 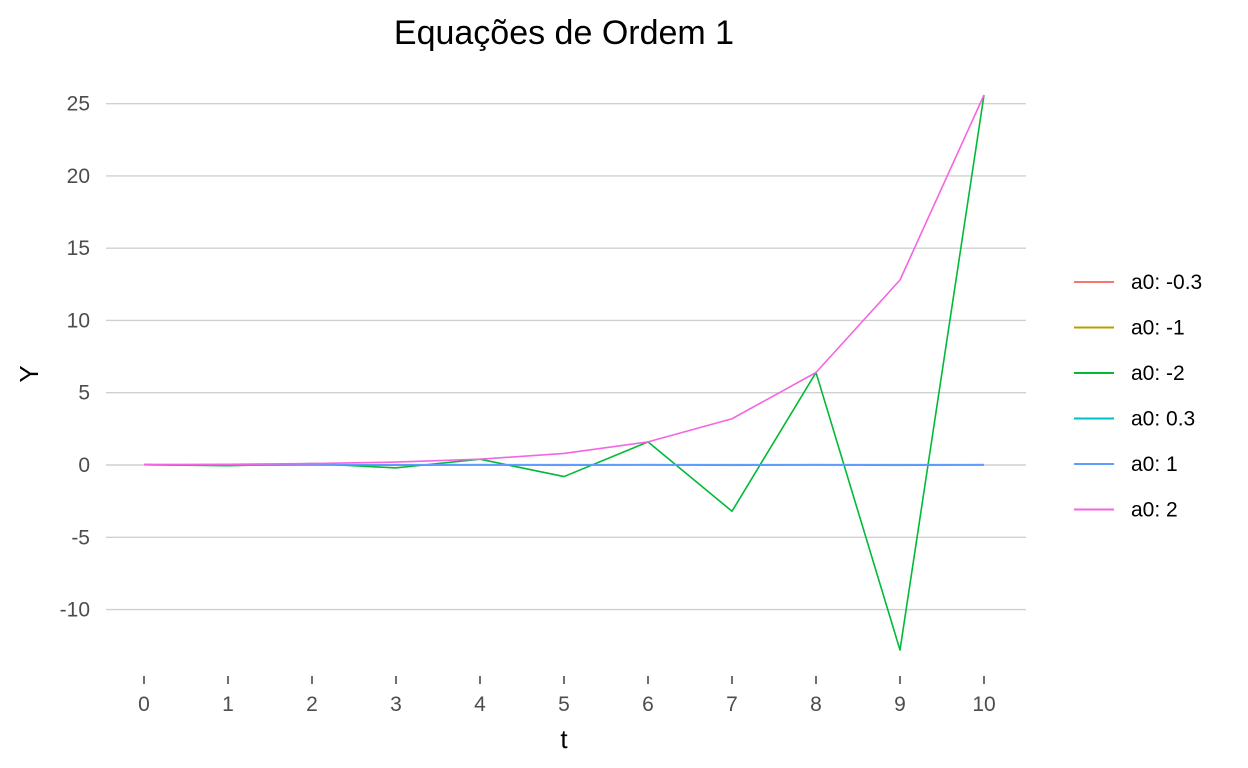 What do you see at coordinates (75, 357) in the screenshot?
I see `y-axis: -10 -5 0 5 10 15 20 25` at bounding box center [75, 357].